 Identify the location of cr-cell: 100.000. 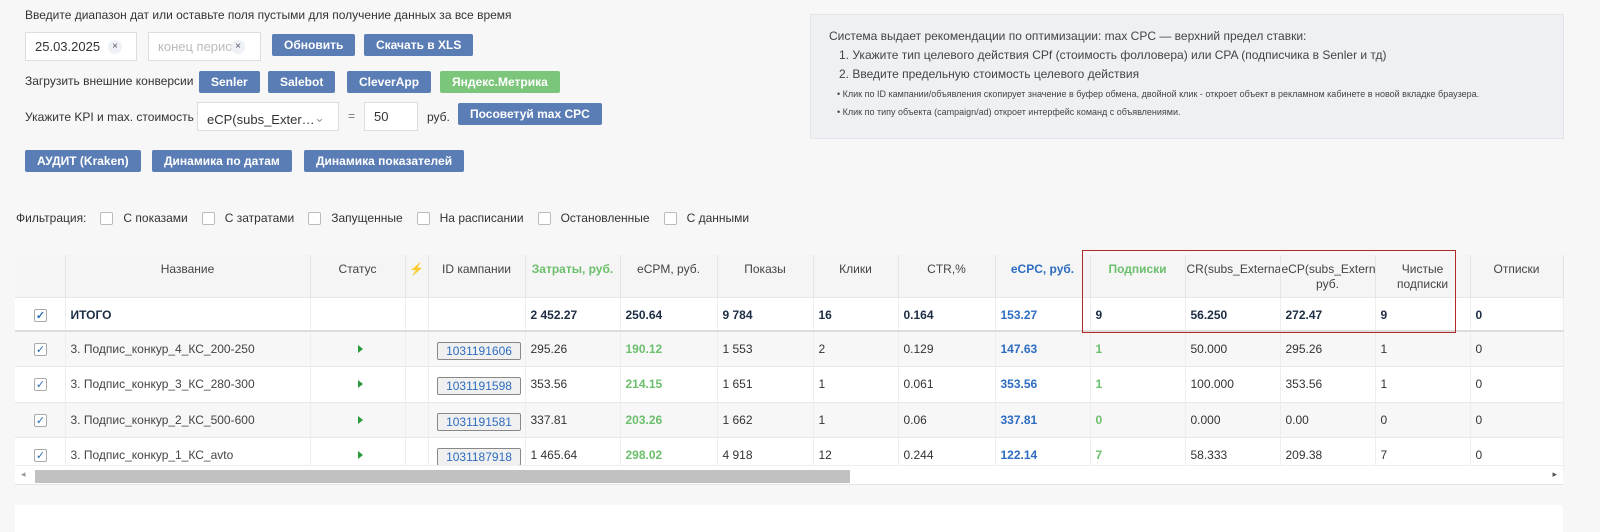
(1233, 384).